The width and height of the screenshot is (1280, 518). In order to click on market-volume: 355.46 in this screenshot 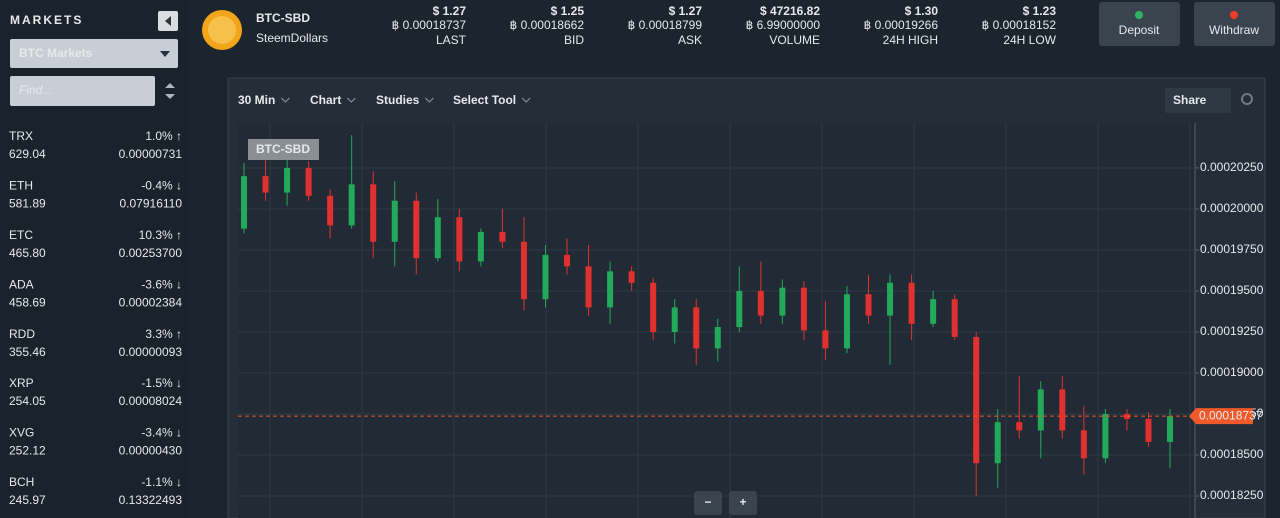, I will do `click(27, 352)`.